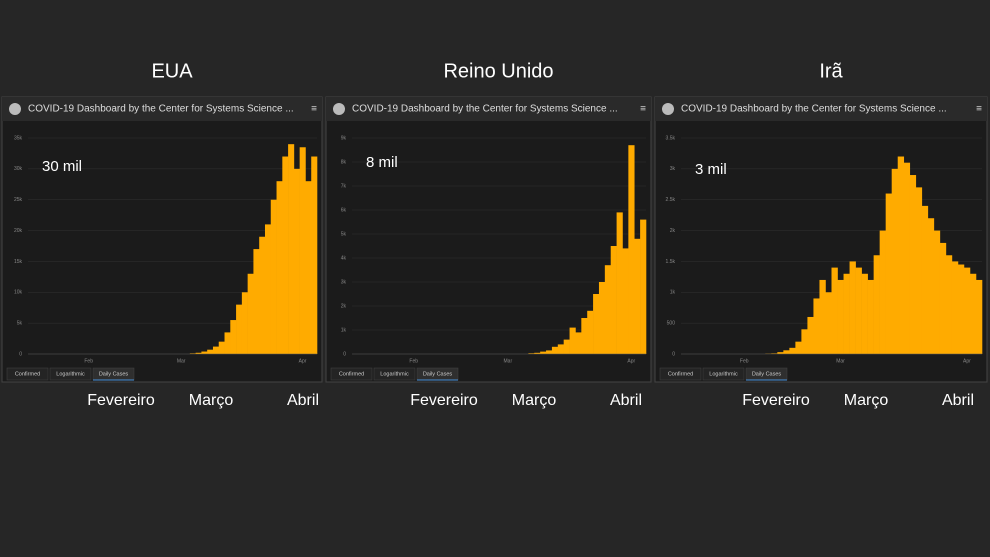 This screenshot has height=557, width=990. I want to click on y-tick-label: 35k, so click(18, 138).